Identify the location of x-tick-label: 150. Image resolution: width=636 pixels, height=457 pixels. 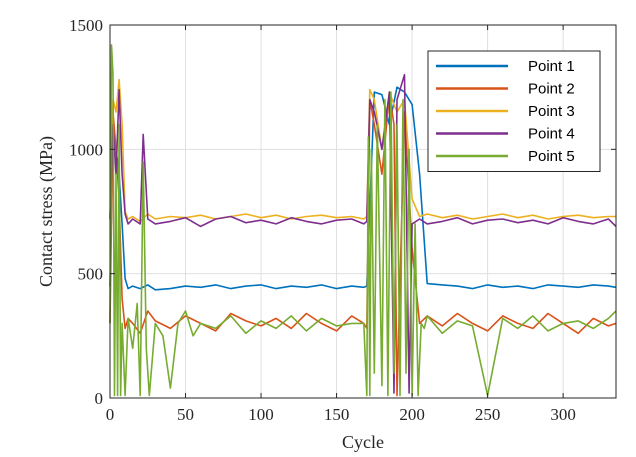
(337, 414).